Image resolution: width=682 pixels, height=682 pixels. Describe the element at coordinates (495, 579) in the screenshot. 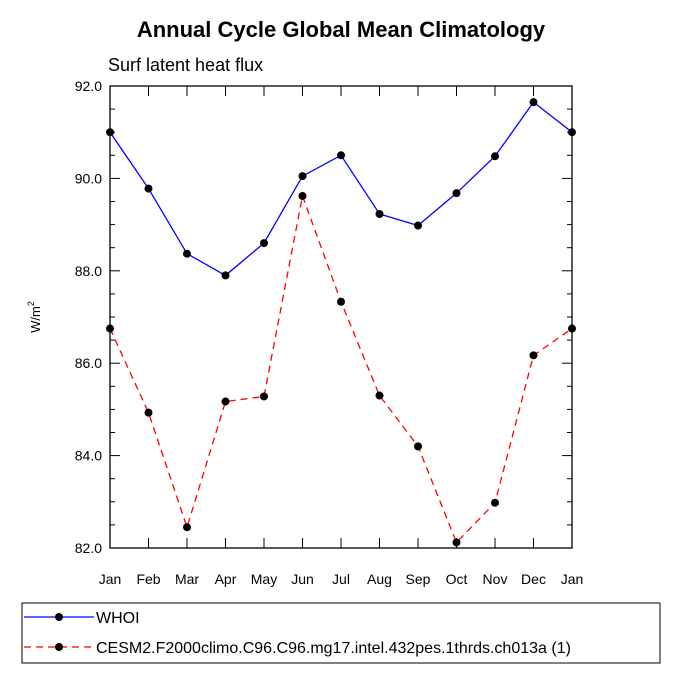

I see `x-tick-label: Nov` at that location.